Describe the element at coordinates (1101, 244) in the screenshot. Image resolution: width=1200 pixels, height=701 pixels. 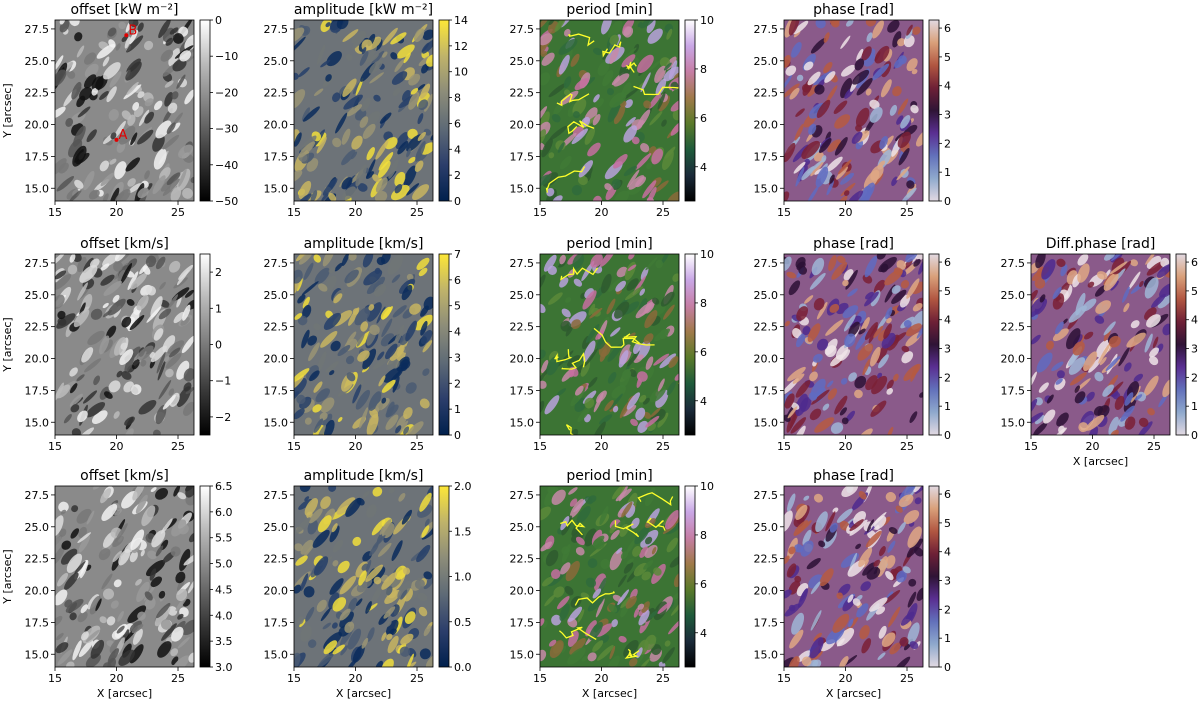
I see `panel-title: Diff.phase [rad]` at that location.